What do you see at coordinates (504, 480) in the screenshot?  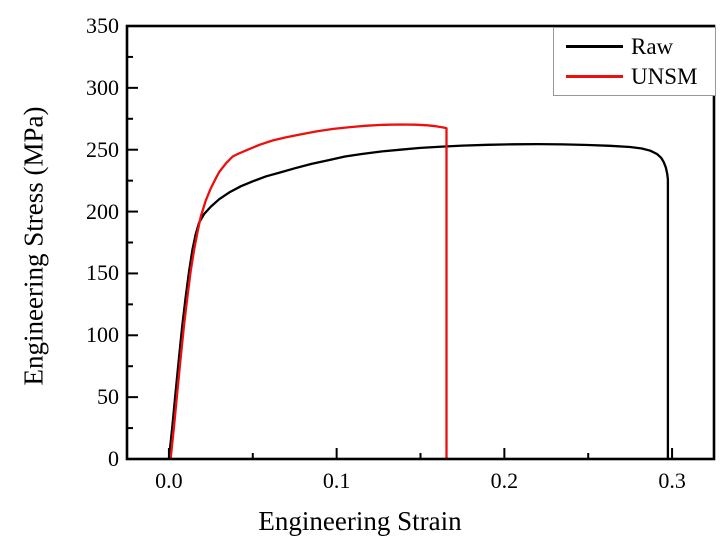 I see `x-tick-label: 0.2` at bounding box center [504, 480].